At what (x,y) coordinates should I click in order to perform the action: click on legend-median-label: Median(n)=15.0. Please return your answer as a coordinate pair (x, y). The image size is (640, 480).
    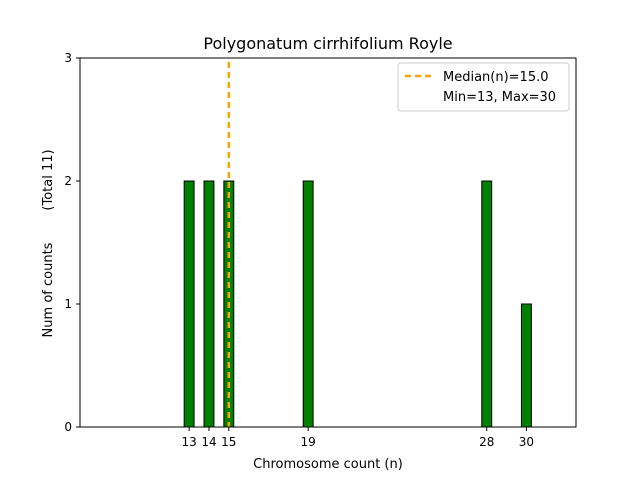
    Looking at the image, I should click on (496, 77).